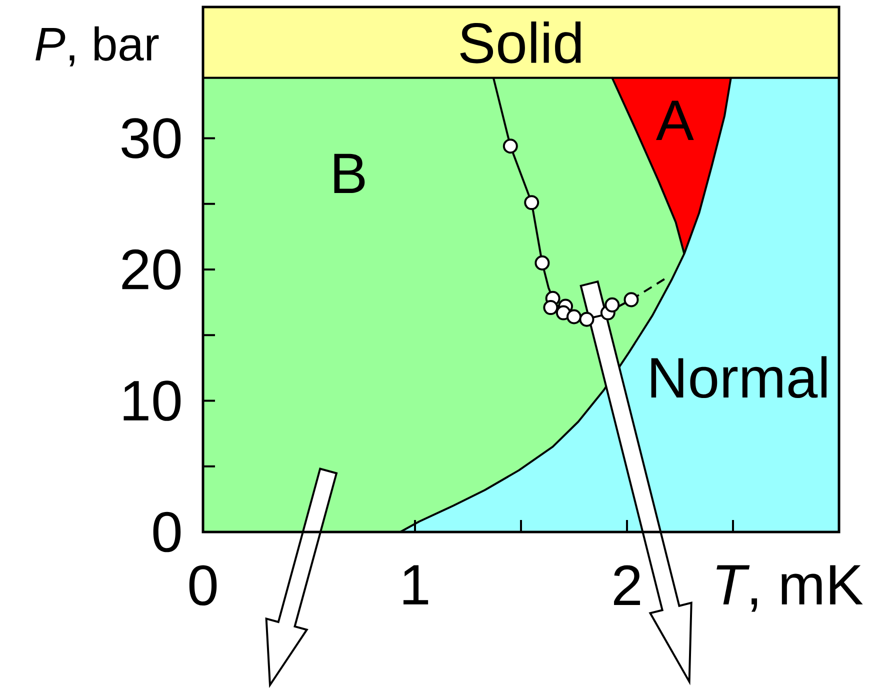 The width and height of the screenshot is (869, 689). What do you see at coordinates (675, 120) in the screenshot?
I see `series-label: A` at bounding box center [675, 120].